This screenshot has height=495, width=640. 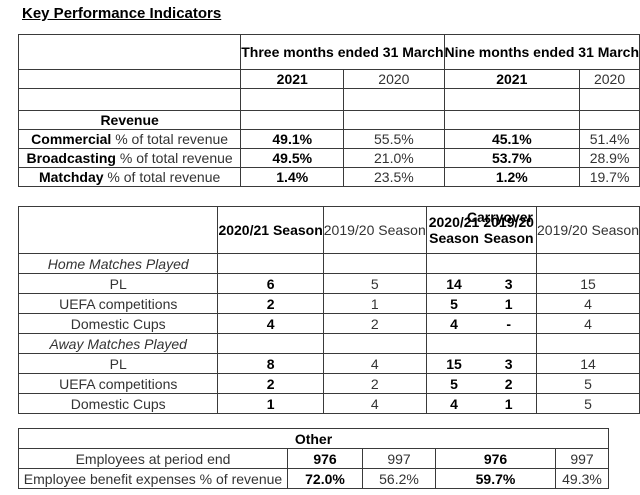 I want to click on value-cell-pair: 4-, so click(x=481, y=323).